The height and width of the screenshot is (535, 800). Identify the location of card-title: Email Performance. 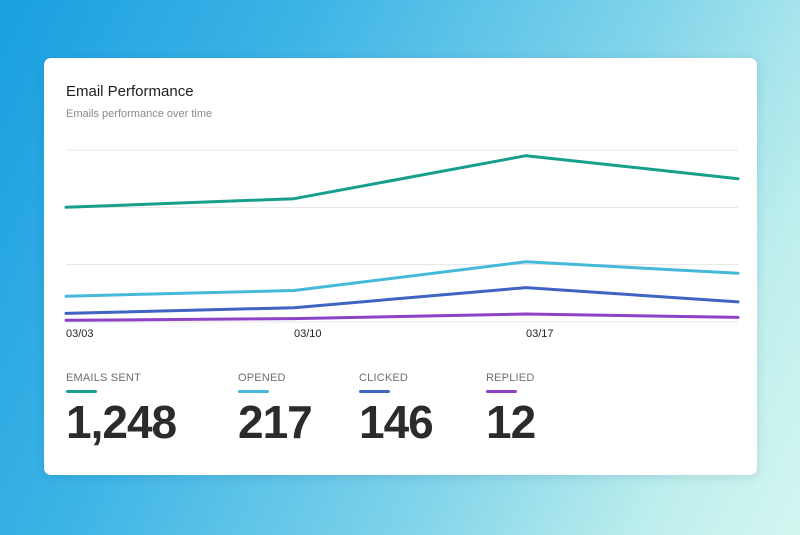
(130, 91).